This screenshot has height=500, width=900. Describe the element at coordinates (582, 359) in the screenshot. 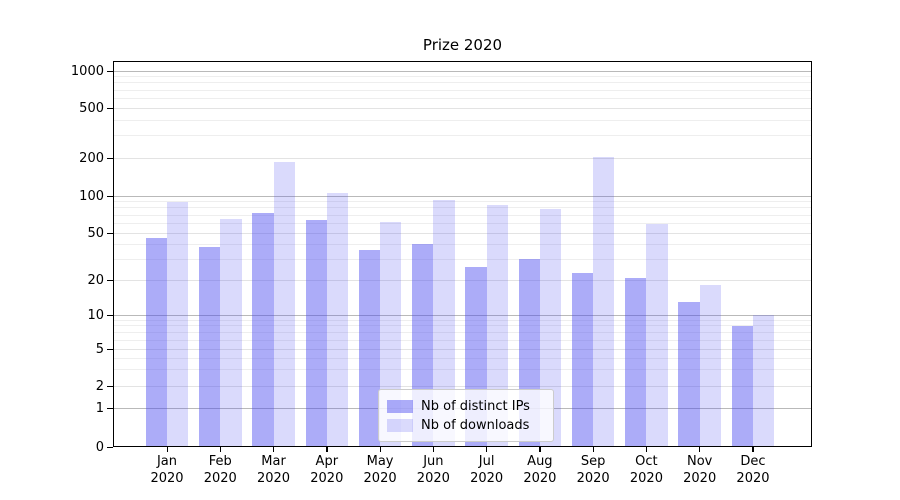

I see `bar-distinct-ips-sep` at that location.